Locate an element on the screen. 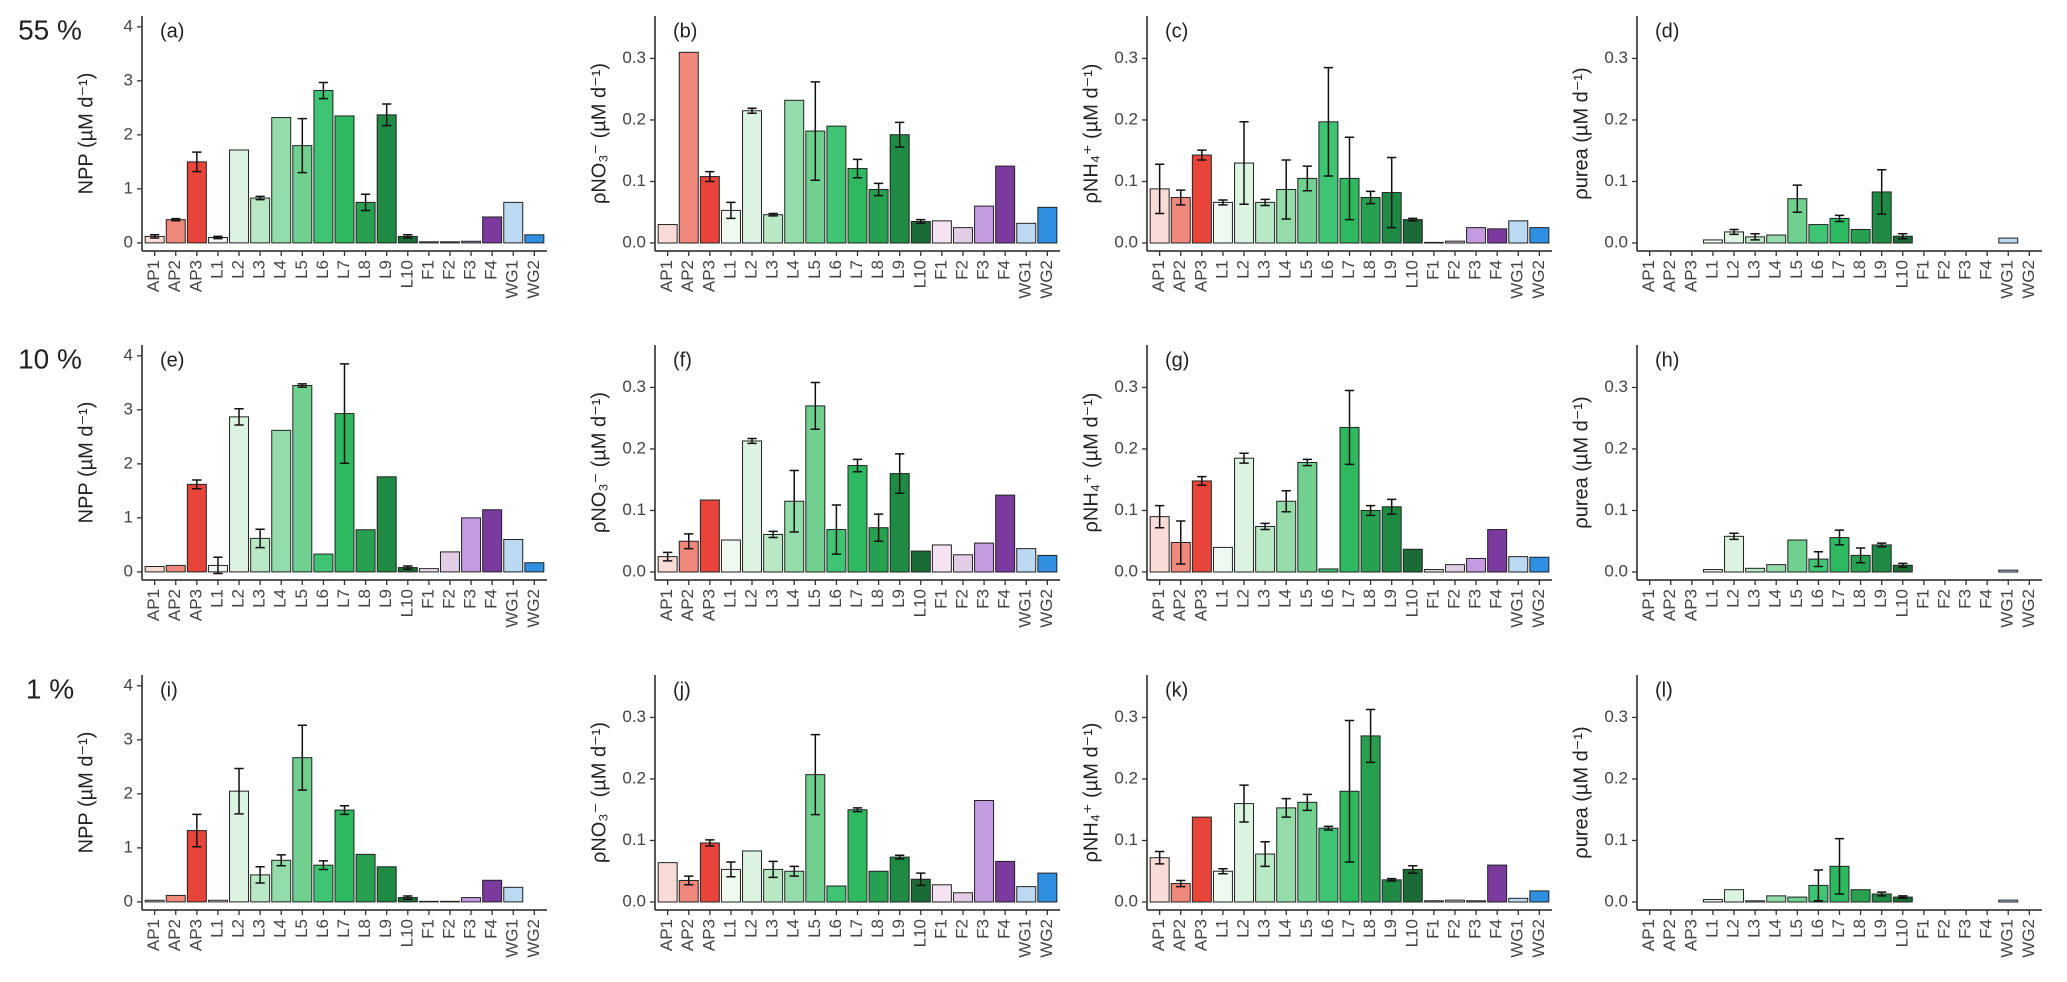 This screenshot has height=982, width=2067. x-tick-label: L10 is located at coordinates (1411, 274).